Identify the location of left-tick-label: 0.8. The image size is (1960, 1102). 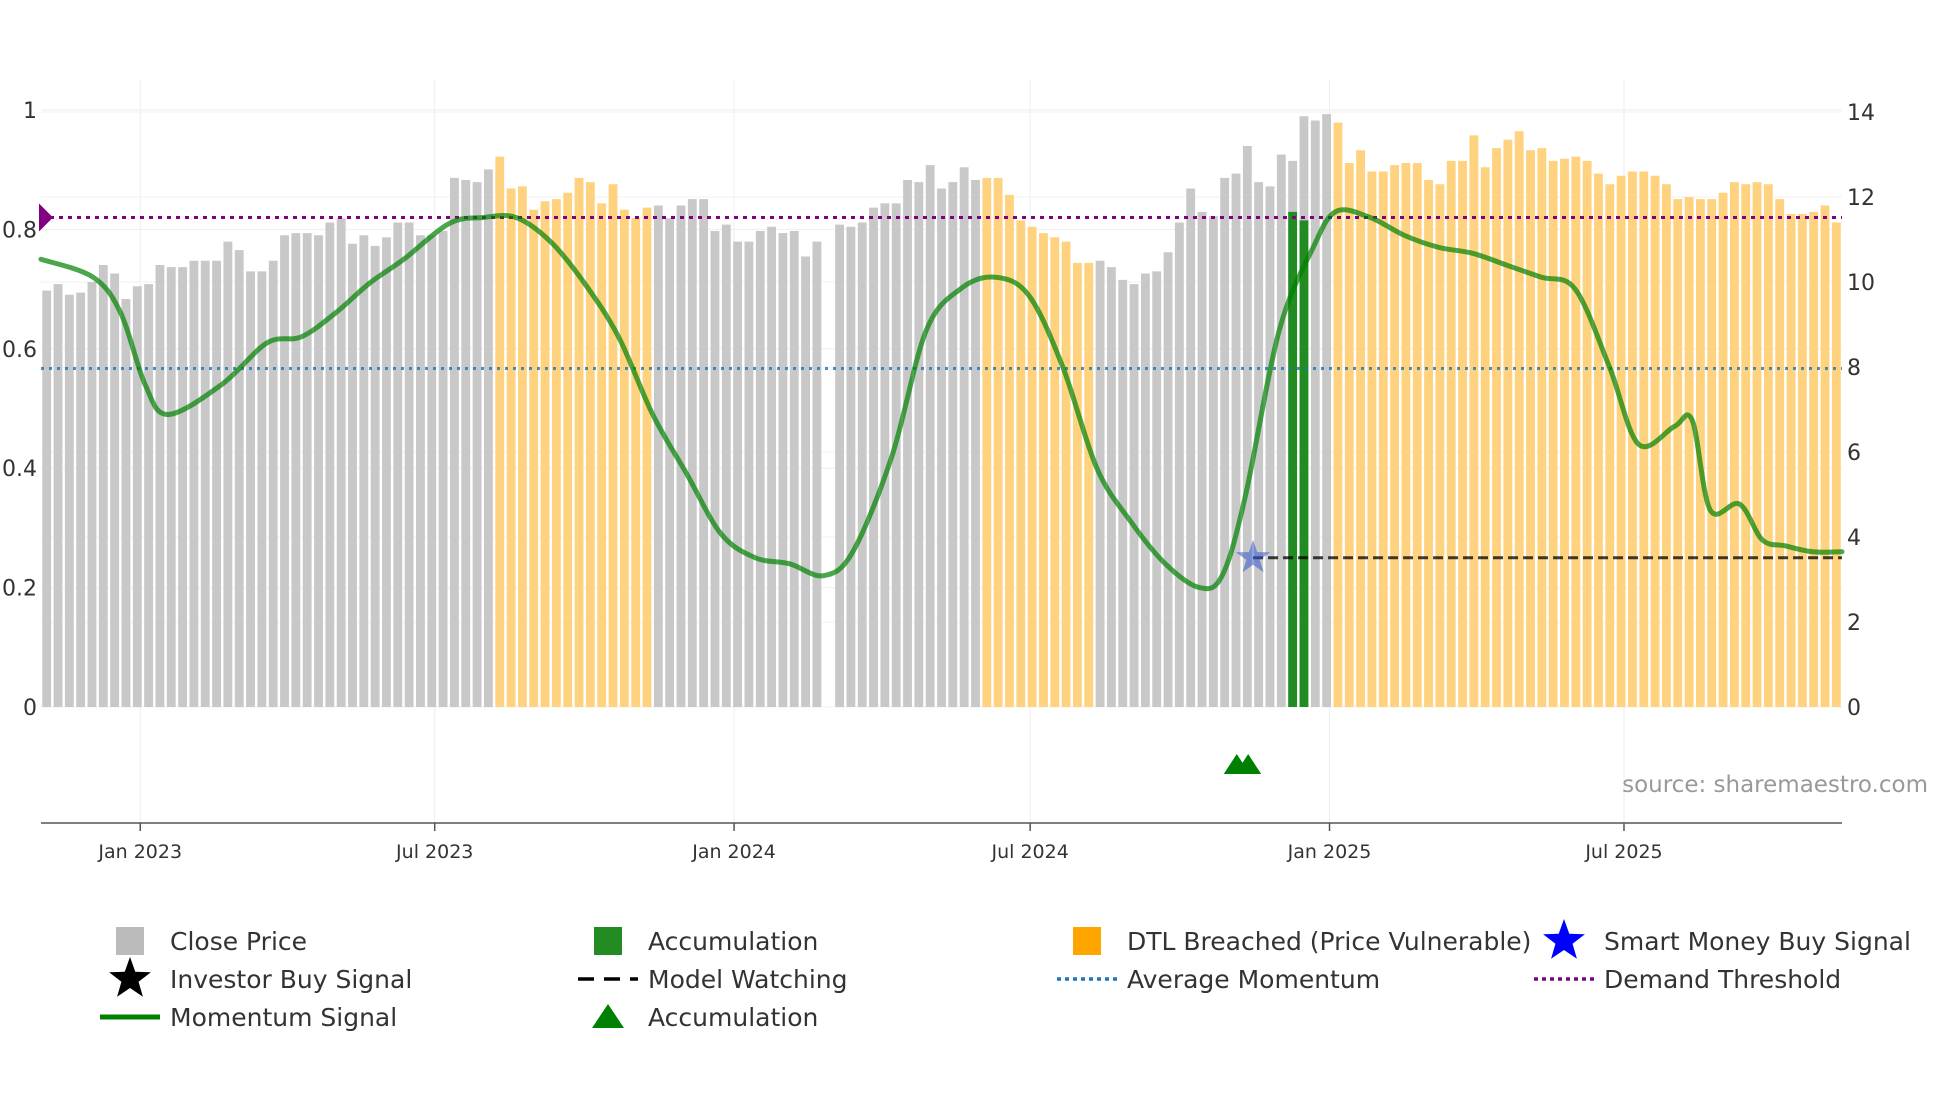
(19, 230).